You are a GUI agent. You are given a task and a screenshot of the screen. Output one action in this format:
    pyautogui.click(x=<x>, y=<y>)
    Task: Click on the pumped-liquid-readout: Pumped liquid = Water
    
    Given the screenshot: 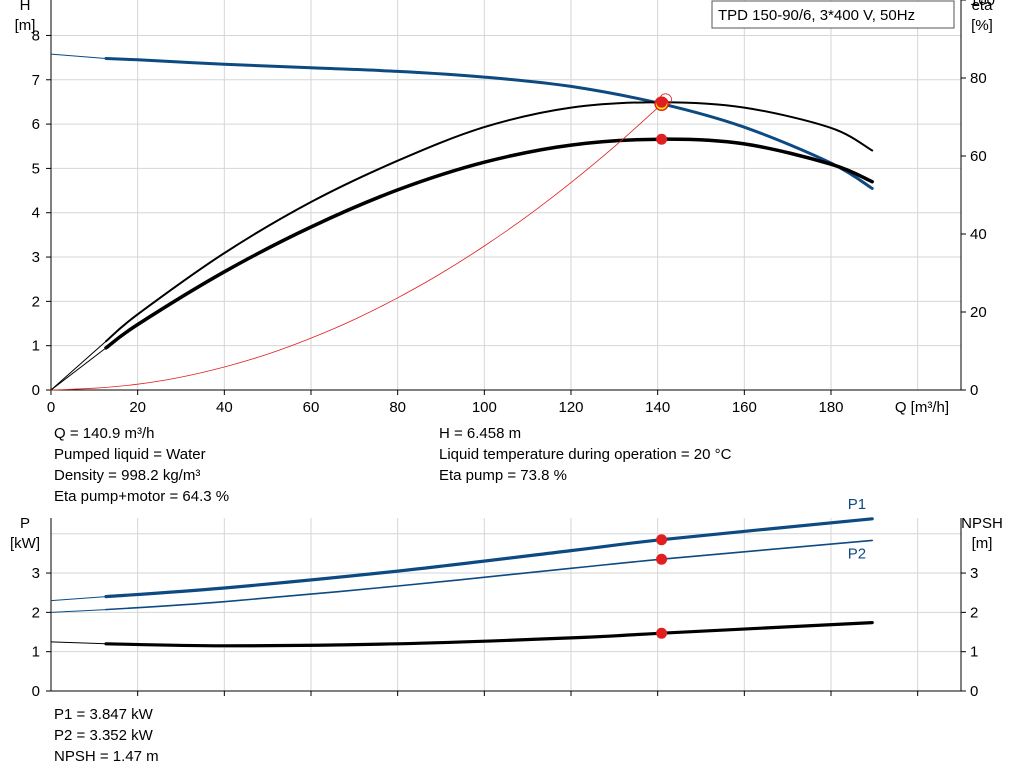 What is the action you would take?
    pyautogui.click(x=130, y=454)
    